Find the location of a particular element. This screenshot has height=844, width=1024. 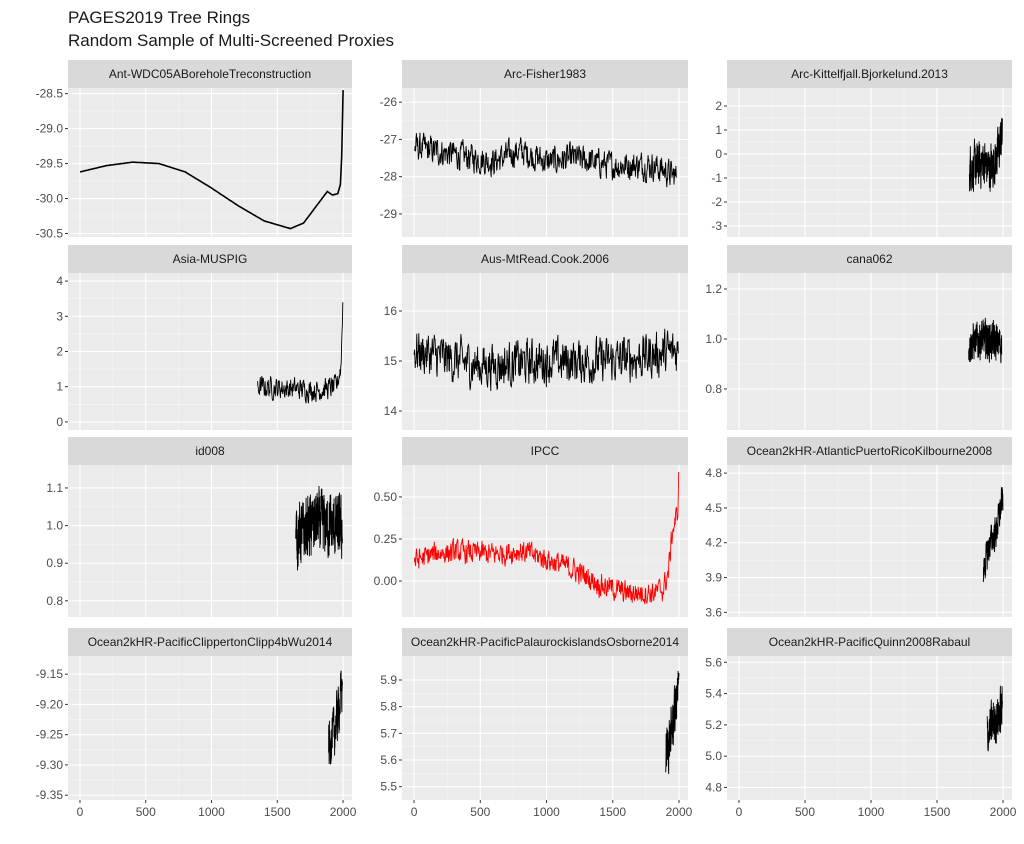

y-tick-label: 0.8 is located at coordinates (713, 389).